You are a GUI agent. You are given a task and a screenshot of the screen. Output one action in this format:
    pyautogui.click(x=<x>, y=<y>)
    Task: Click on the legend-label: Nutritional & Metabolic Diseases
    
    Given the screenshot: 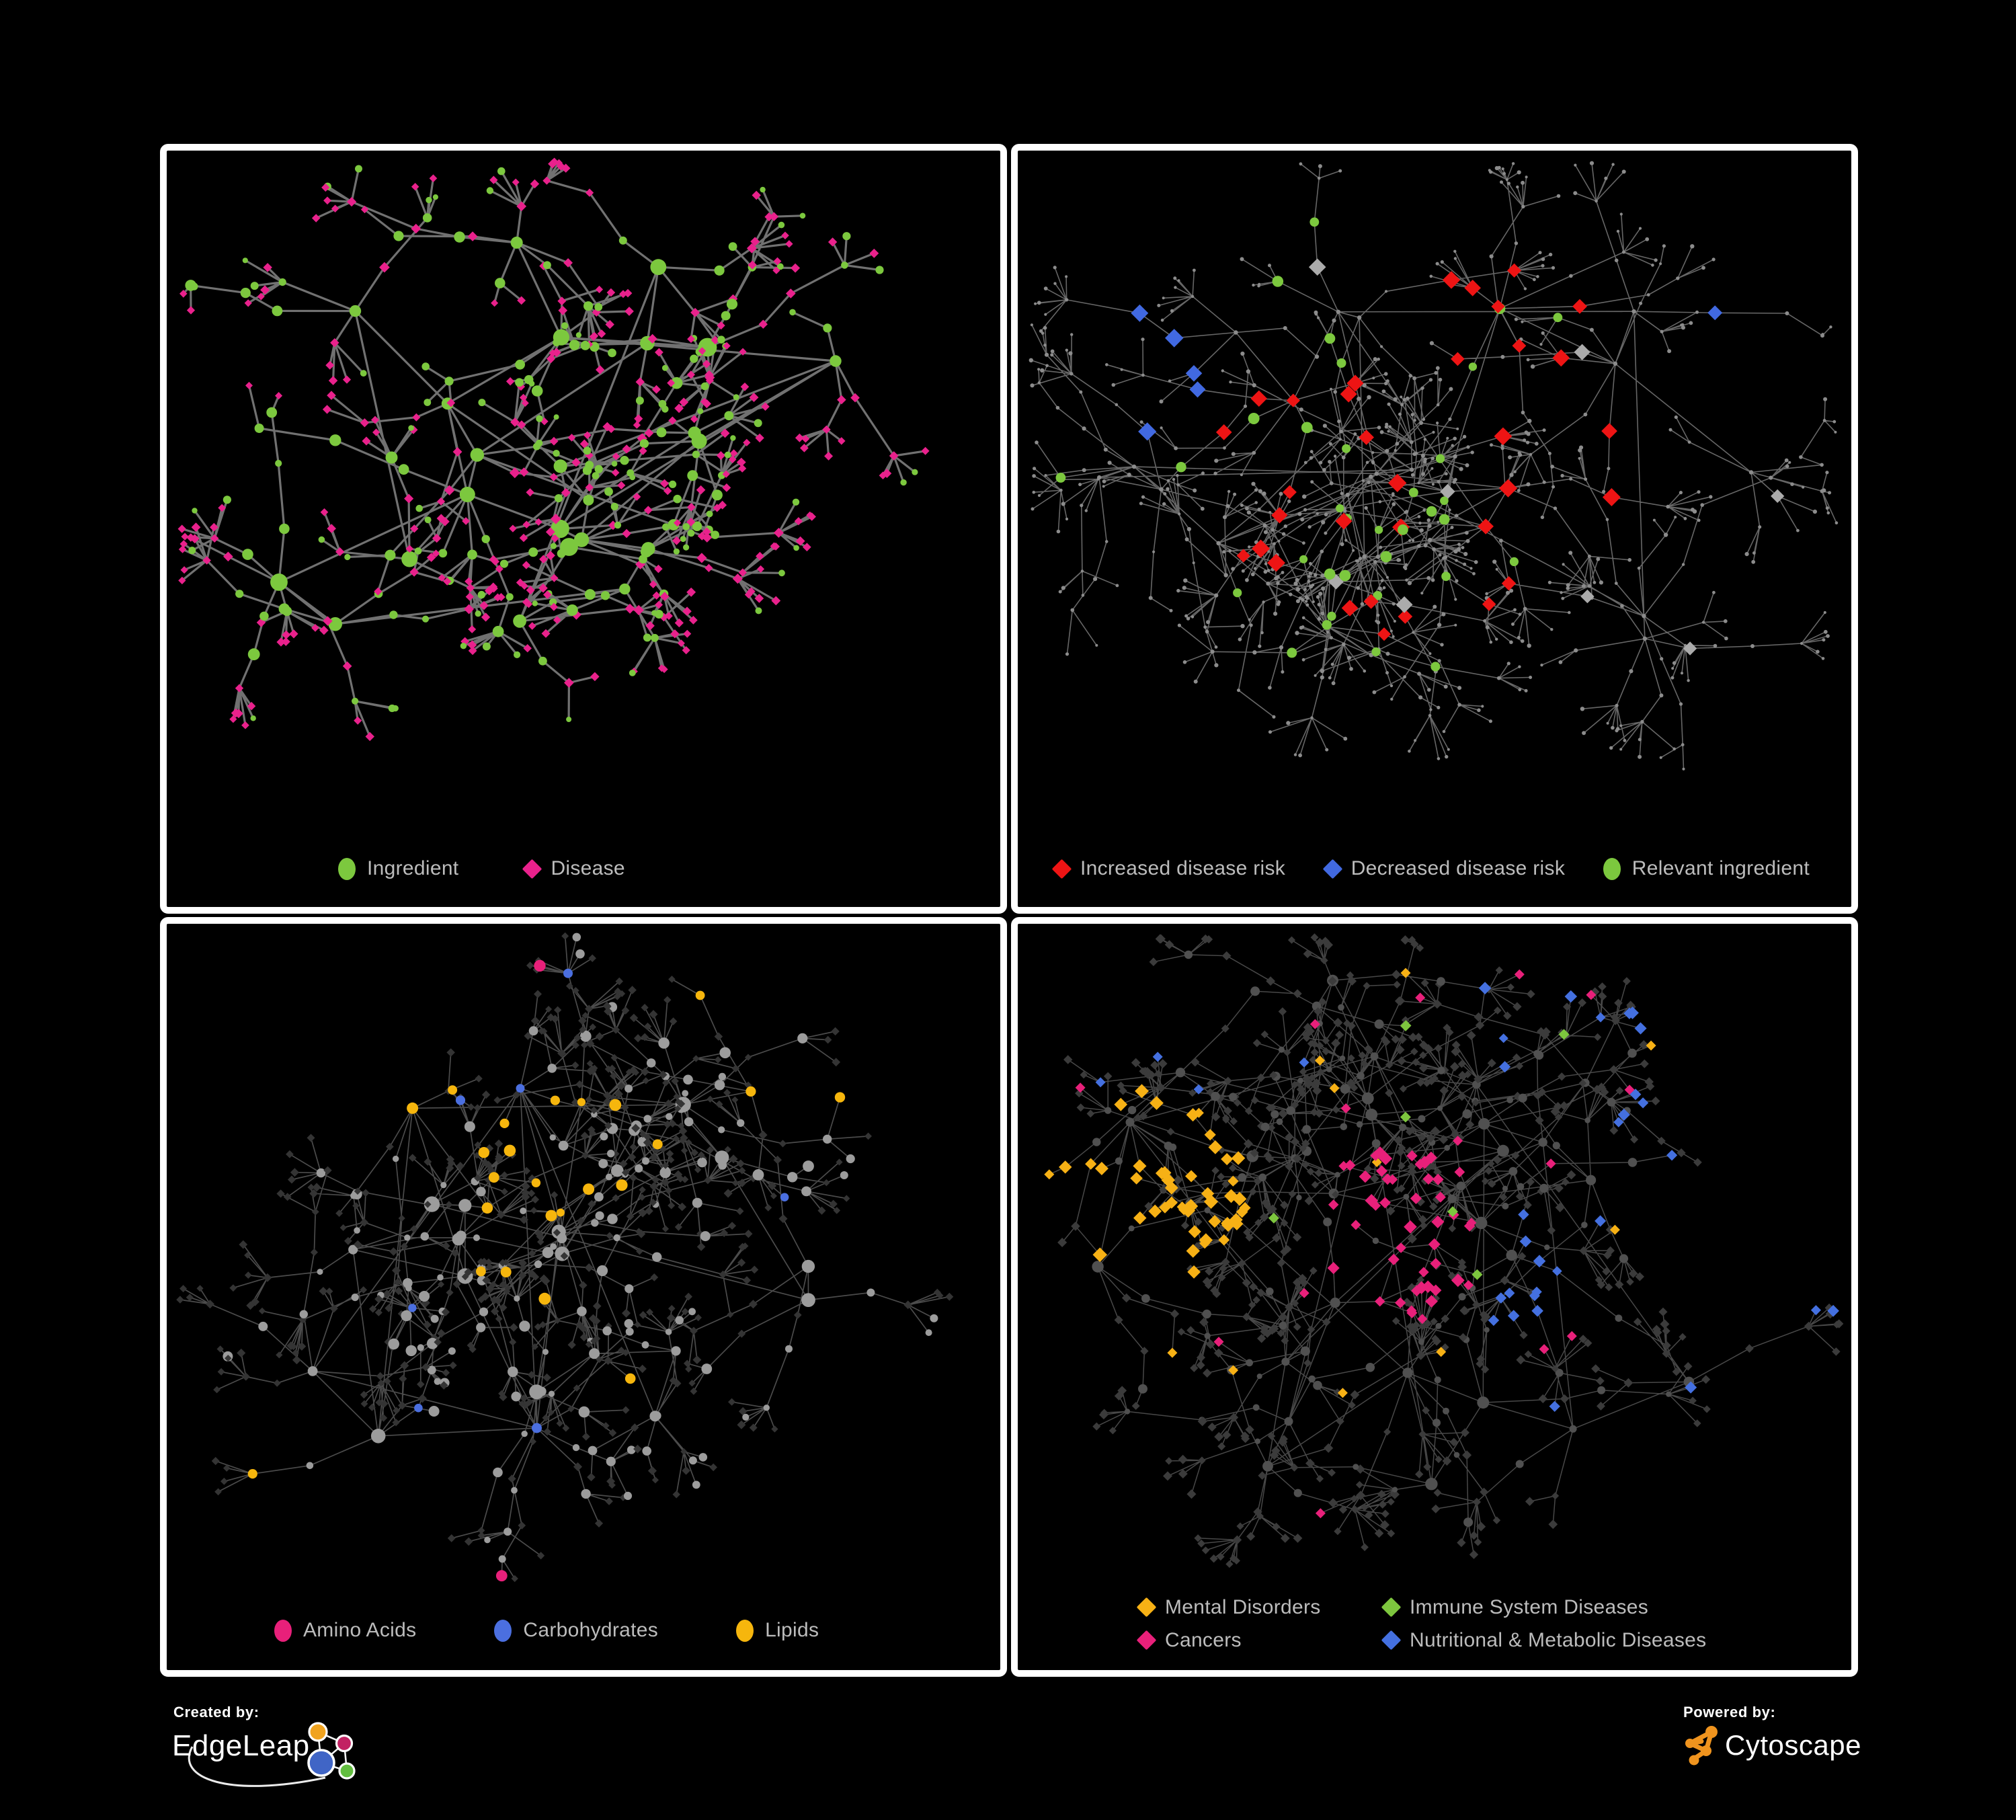 What is the action you would take?
    pyautogui.click(x=1558, y=1639)
    